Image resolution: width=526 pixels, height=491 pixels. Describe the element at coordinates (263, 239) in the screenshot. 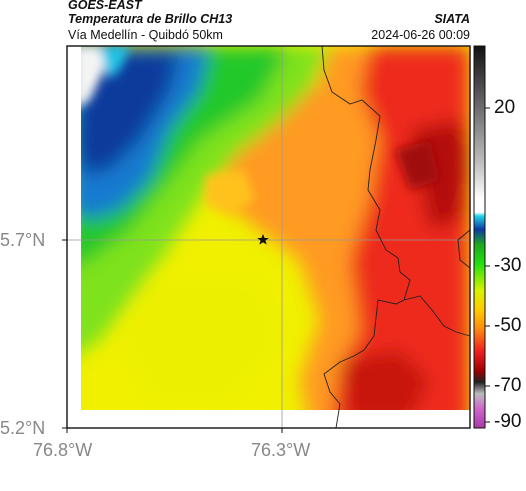

I see `star-marker` at that location.